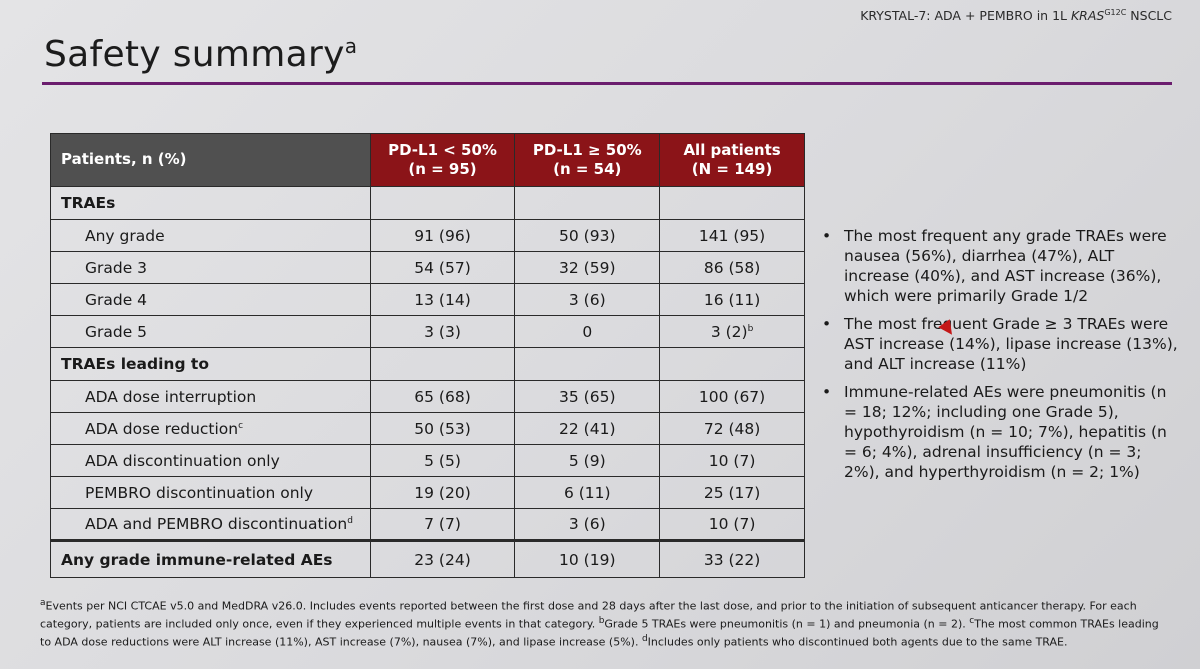  I want to click on row-label: ADA dose interruption, so click(210, 396).